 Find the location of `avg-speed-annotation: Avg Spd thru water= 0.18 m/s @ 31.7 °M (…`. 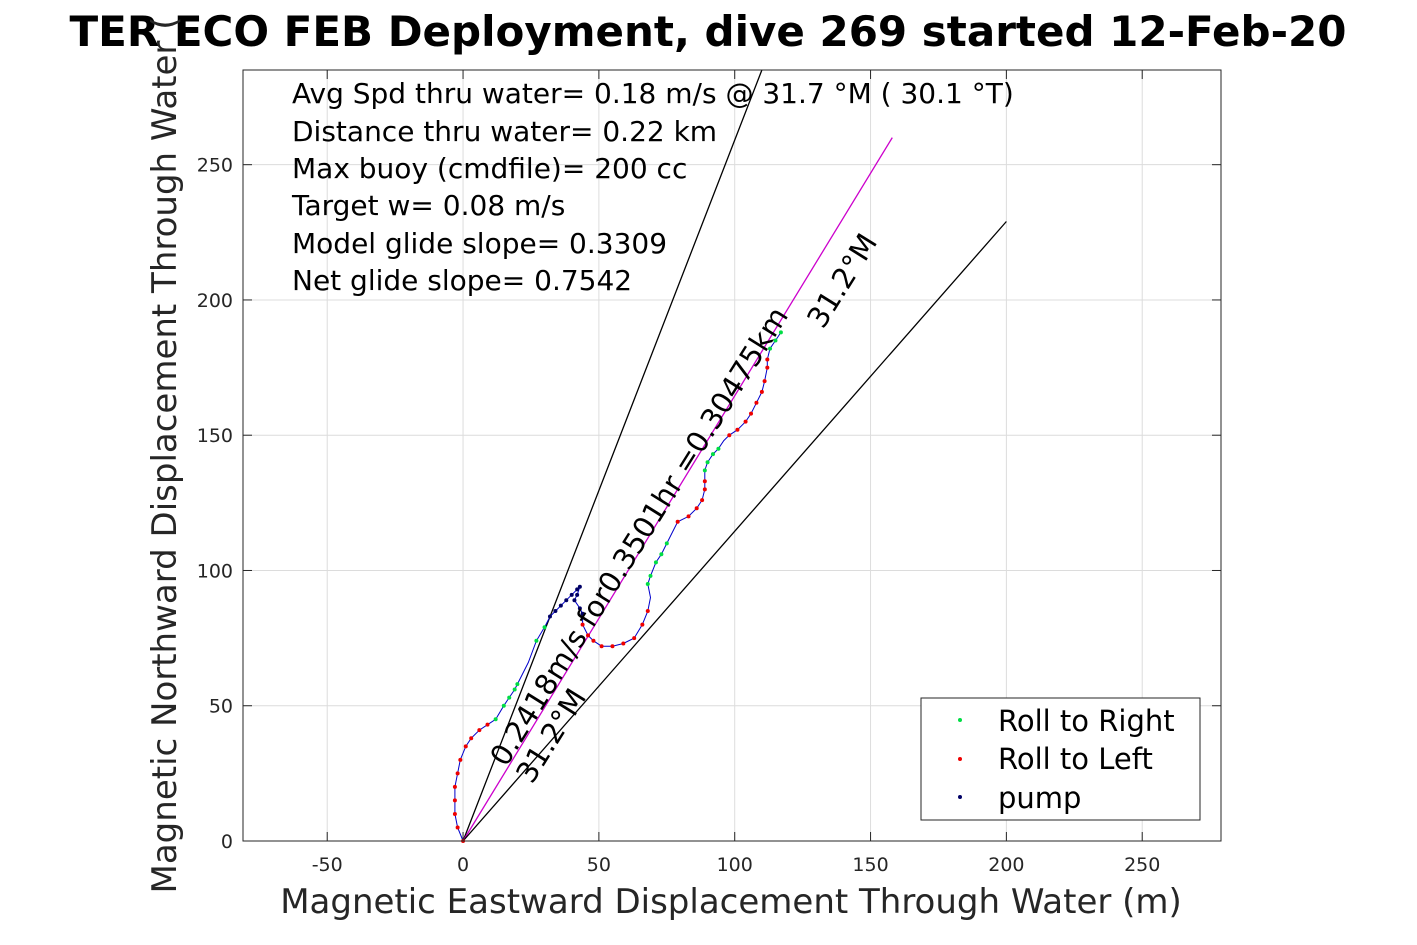

avg-speed-annotation: Avg Spd thru water= 0.18 m/s @ 31.7 °M (… is located at coordinates (653, 93).